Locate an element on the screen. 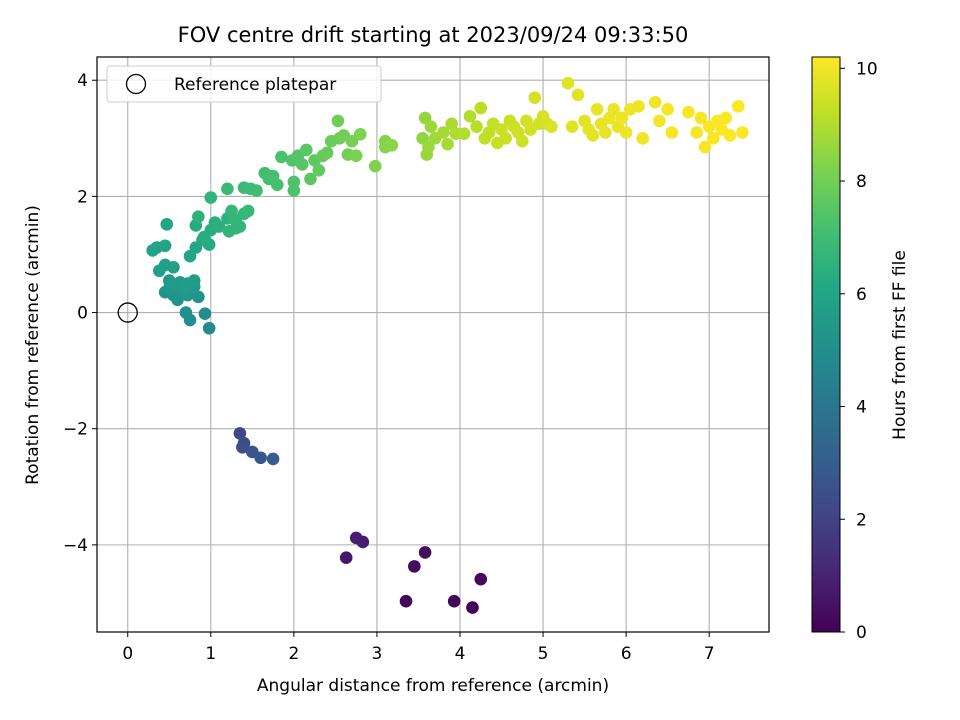  colorbar-tick-label: 4 is located at coordinates (861, 408).